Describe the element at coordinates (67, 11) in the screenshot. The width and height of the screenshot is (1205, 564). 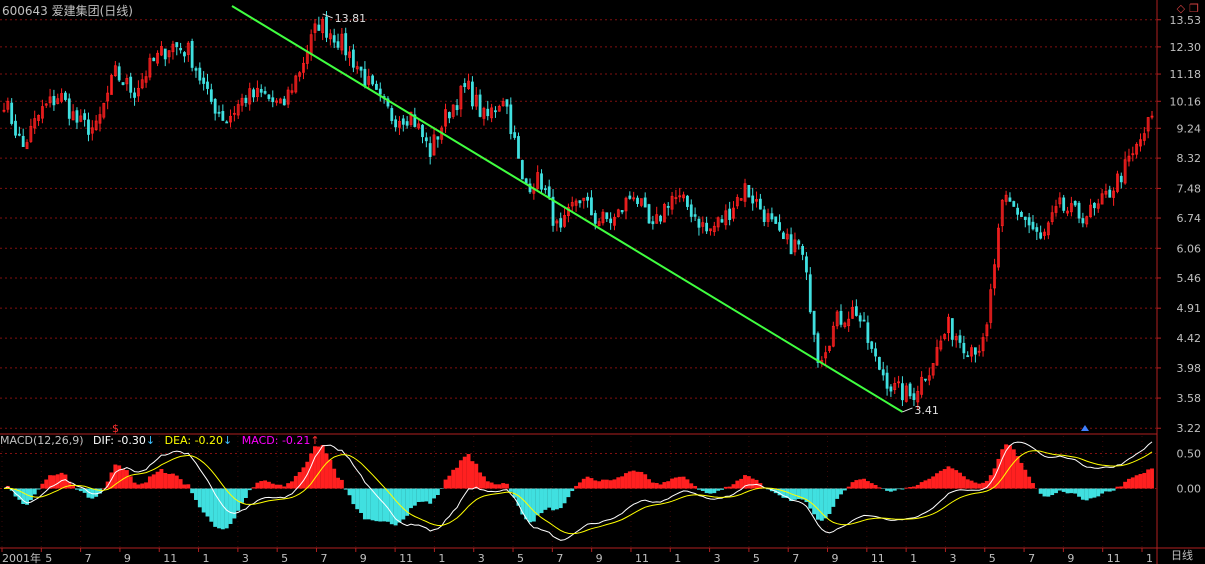
I see `chart-title: 600643 爱建集团(日线)` at that location.